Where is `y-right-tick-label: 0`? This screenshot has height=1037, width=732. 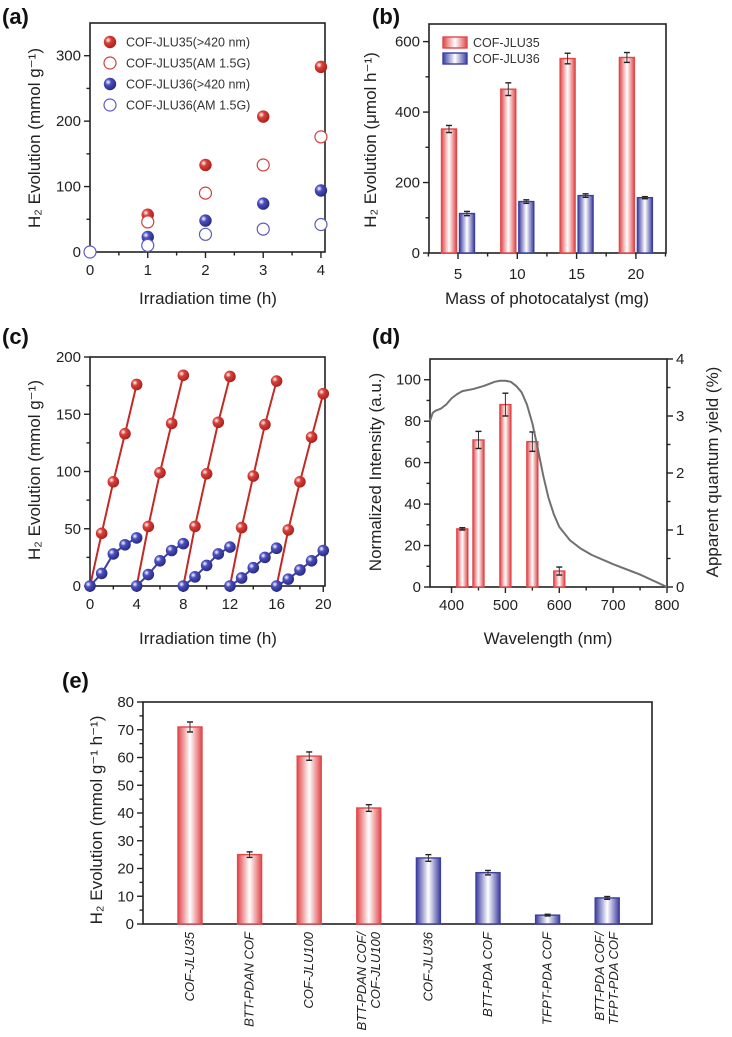 y-right-tick-label: 0 is located at coordinates (680, 587).